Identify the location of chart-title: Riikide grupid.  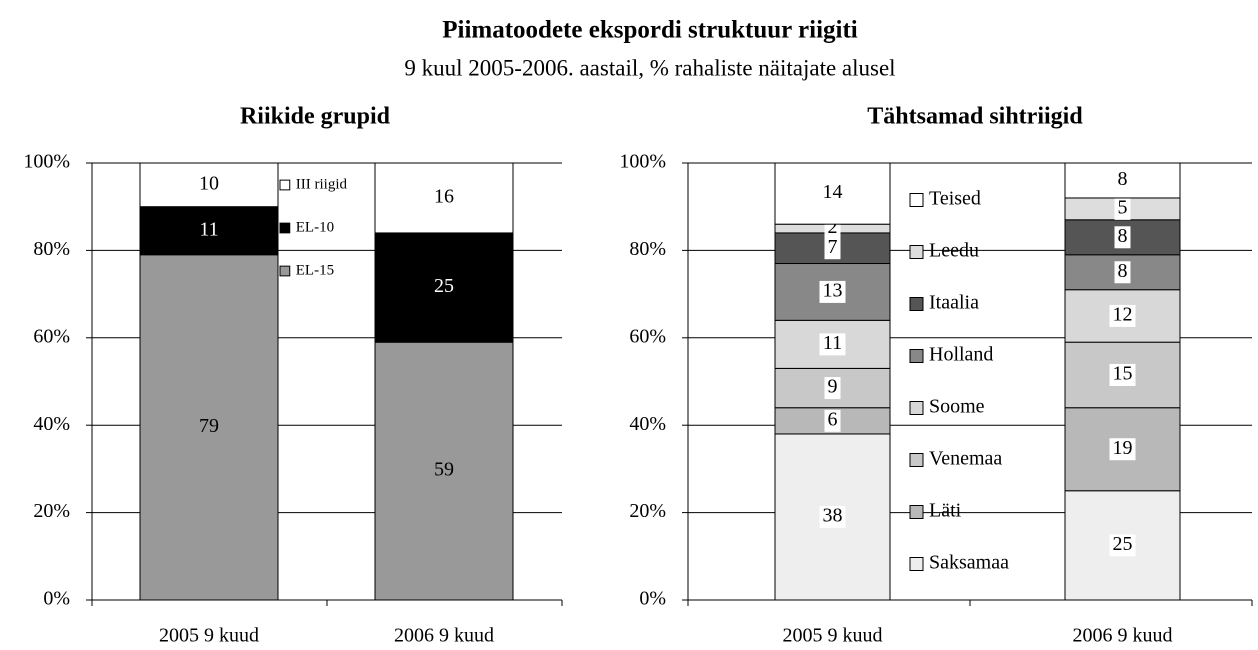
(315, 117).